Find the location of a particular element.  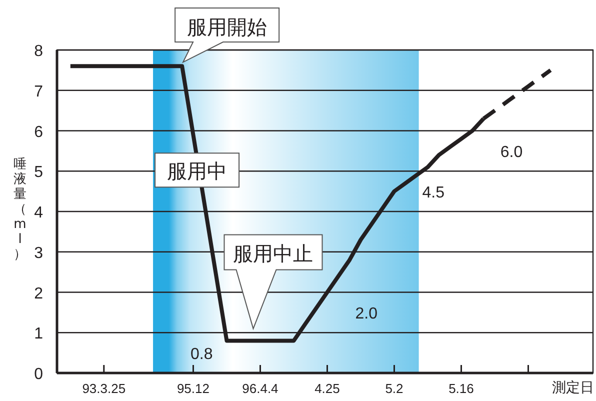

y-tick-label: 1 is located at coordinates (39, 334).